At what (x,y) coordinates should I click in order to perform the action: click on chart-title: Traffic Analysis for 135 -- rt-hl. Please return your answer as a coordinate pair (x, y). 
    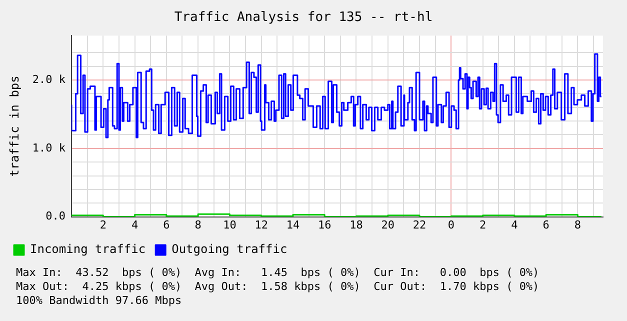
    Looking at the image, I should click on (303, 18).